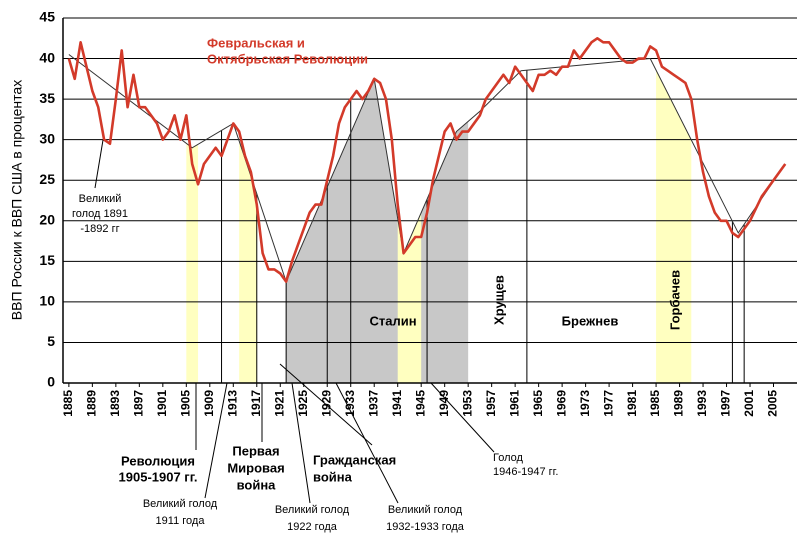 This screenshot has height=538, width=800. Describe the element at coordinates (47, 17) in the screenshot. I see `y-tick-label: 45` at that location.